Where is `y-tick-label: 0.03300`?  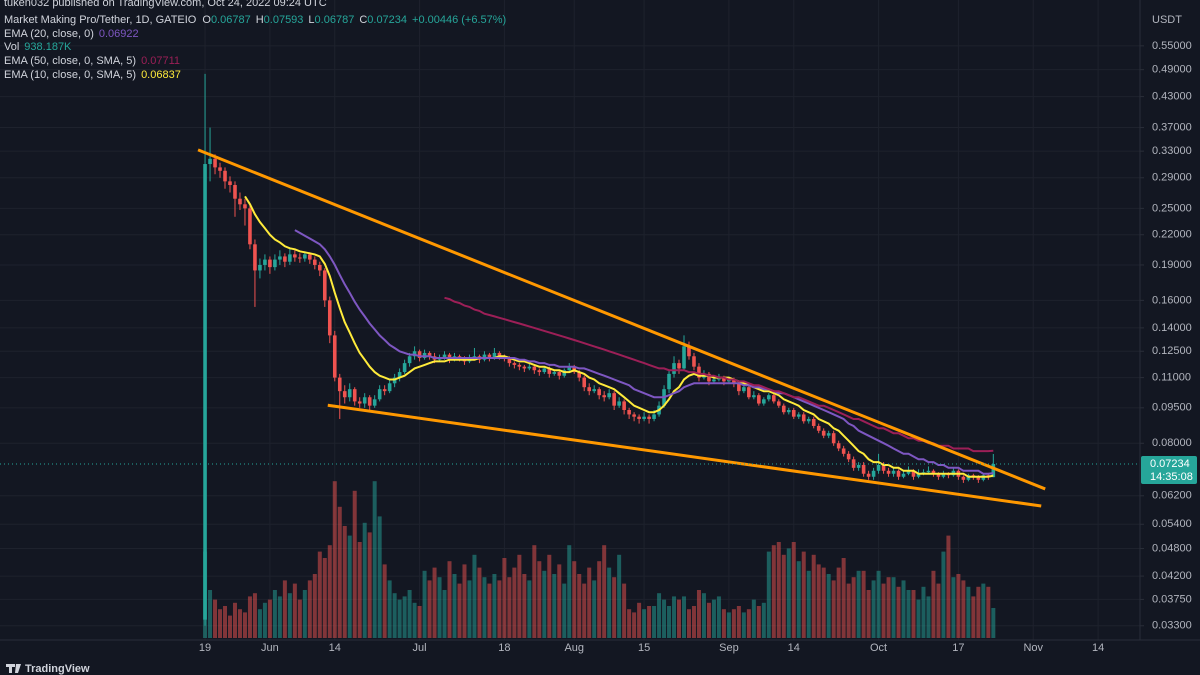 y-tick-label: 0.03300 is located at coordinates (1172, 626).